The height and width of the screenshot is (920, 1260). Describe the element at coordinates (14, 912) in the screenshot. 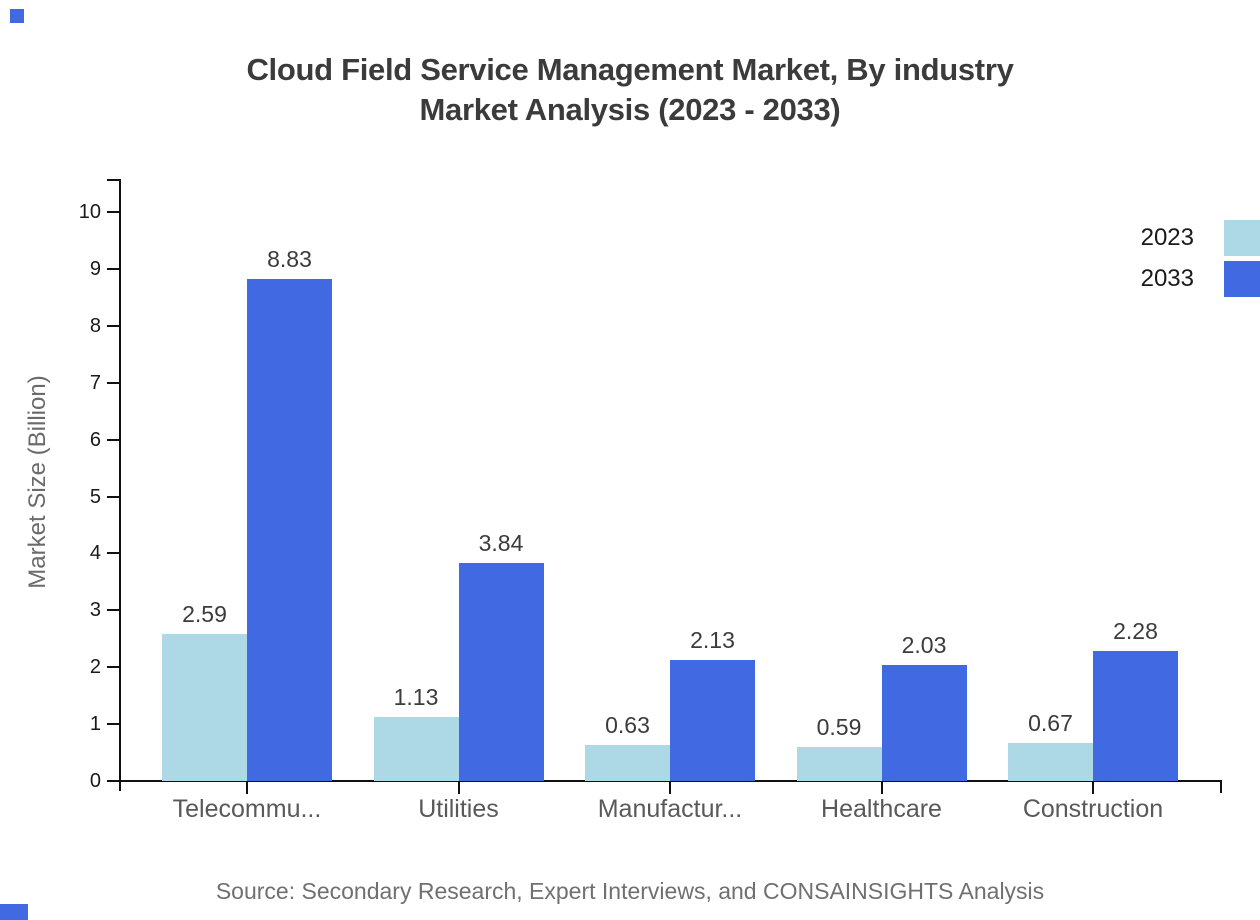

I see `corner-mark-bottom-left` at that location.